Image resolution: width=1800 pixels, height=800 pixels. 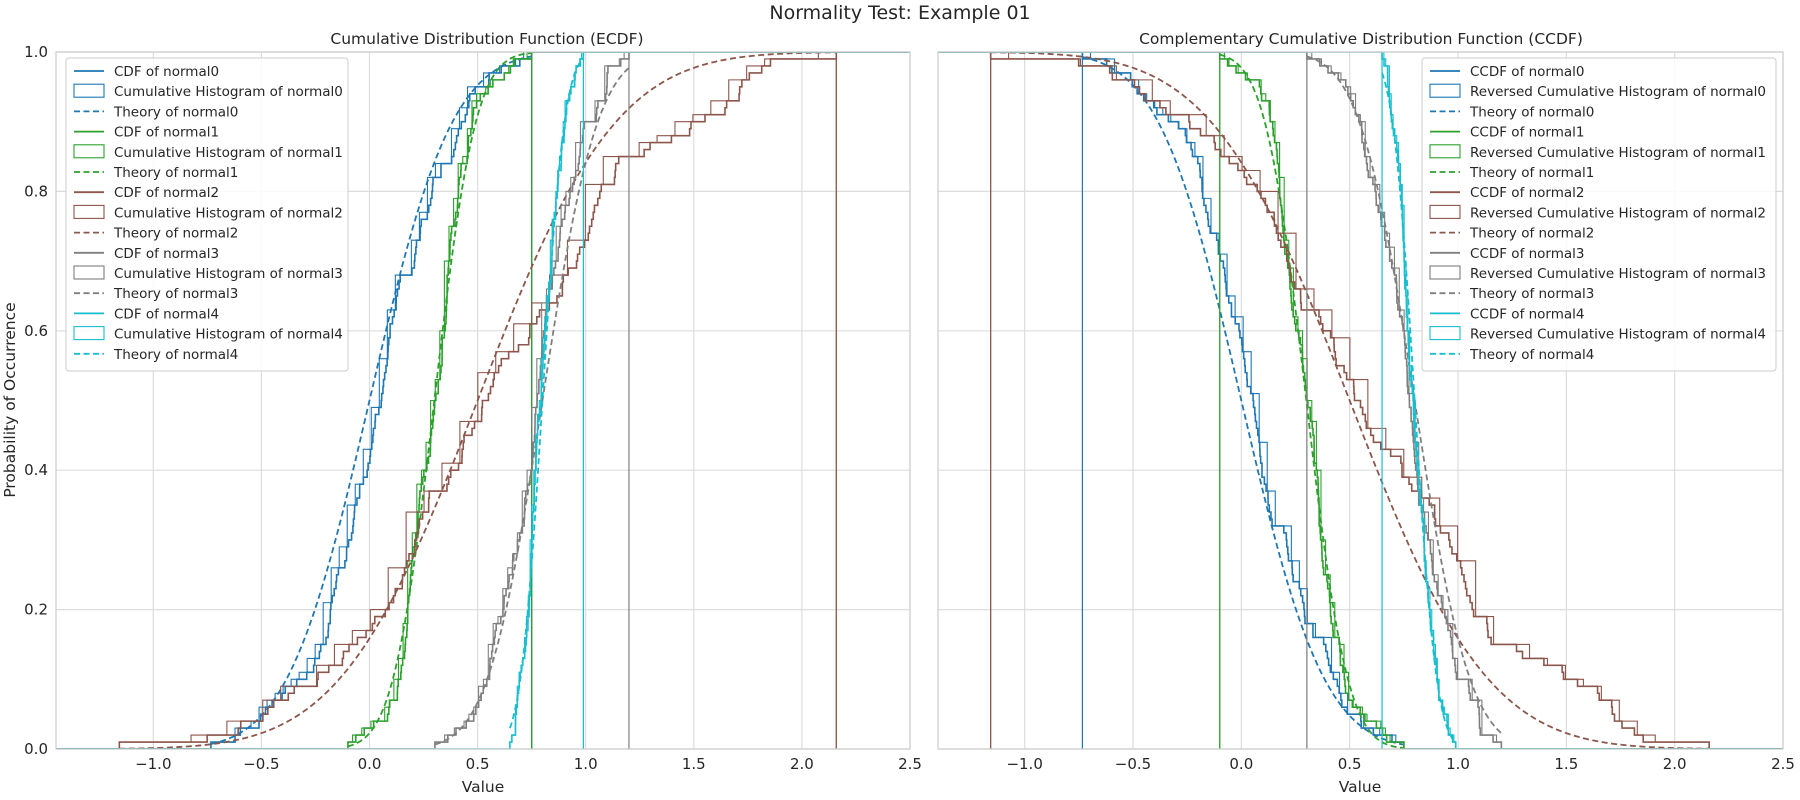 I want to click on y-tick-label: 0.8, so click(x=36, y=191).